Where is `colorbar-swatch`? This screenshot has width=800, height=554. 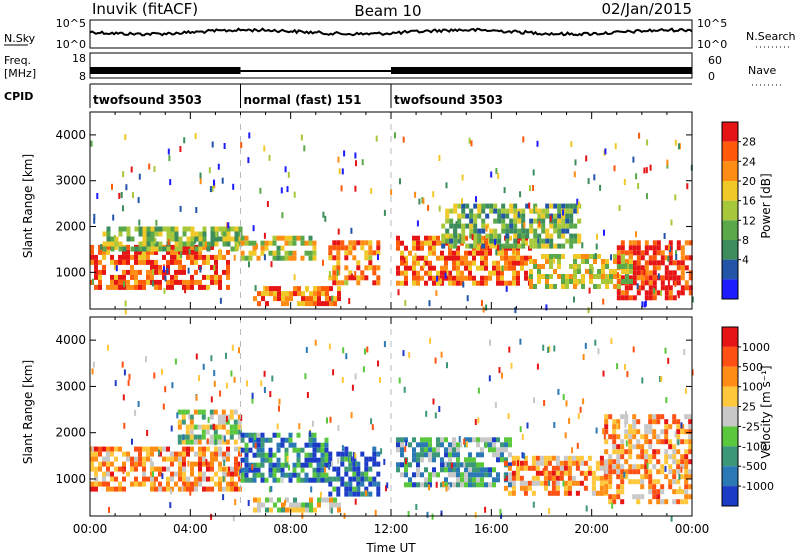 colorbar-swatch is located at coordinates (730, 289).